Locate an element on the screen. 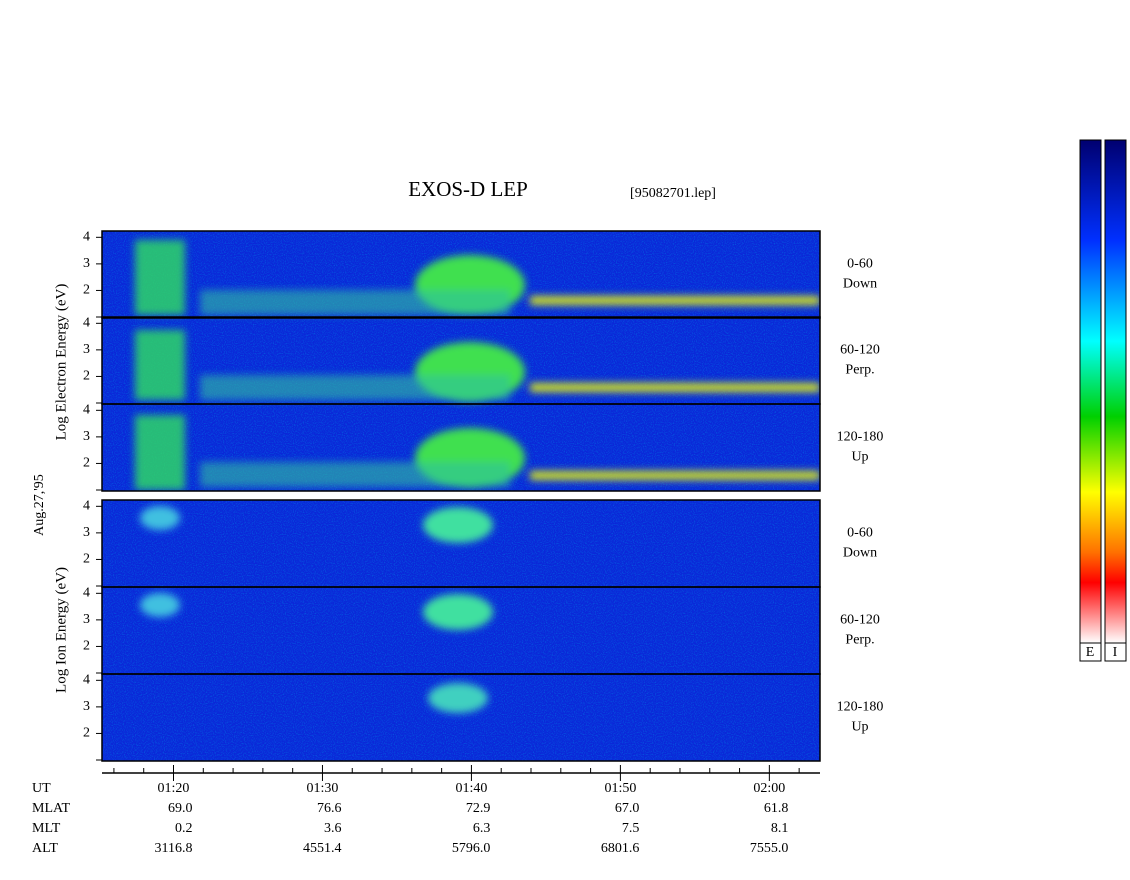  ephemeris-value: 7.5 is located at coordinates (631, 828).